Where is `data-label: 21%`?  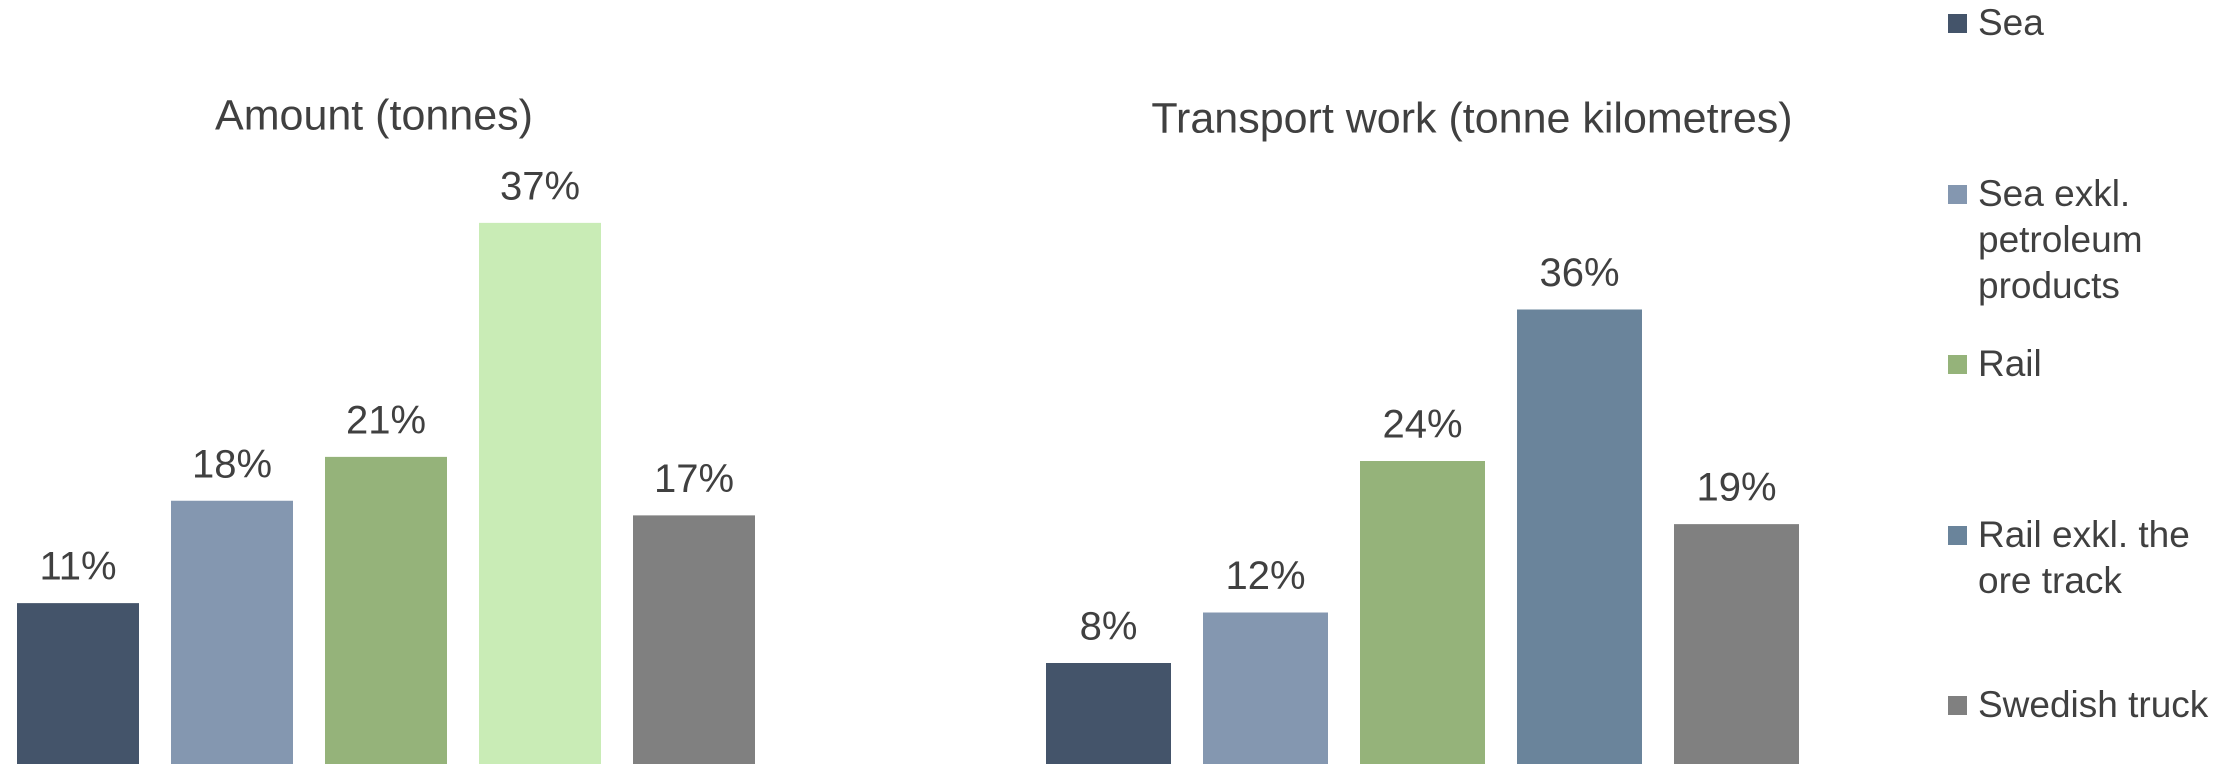 data-label: 21% is located at coordinates (386, 420).